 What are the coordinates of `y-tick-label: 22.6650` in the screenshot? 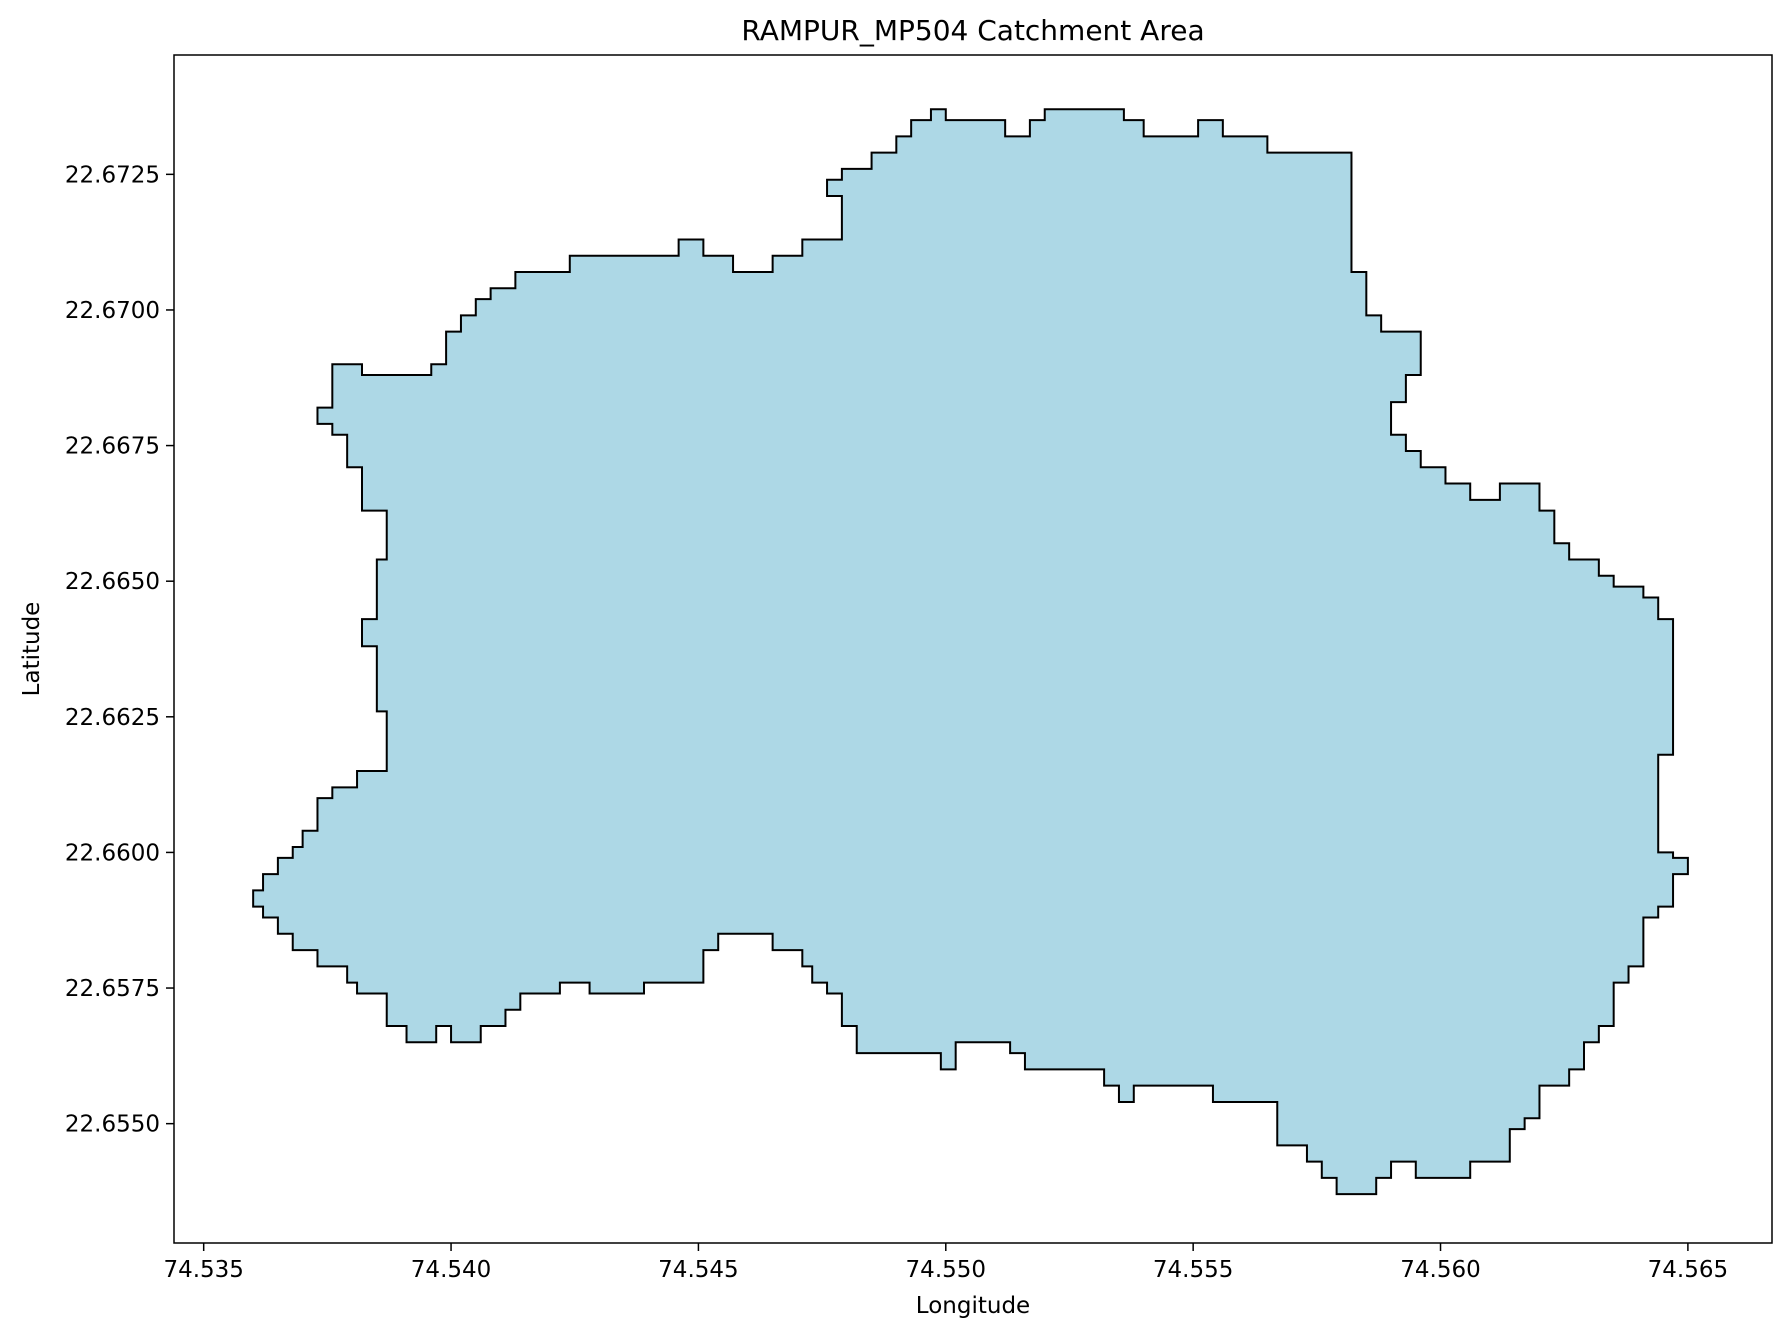 It's located at (112, 582).